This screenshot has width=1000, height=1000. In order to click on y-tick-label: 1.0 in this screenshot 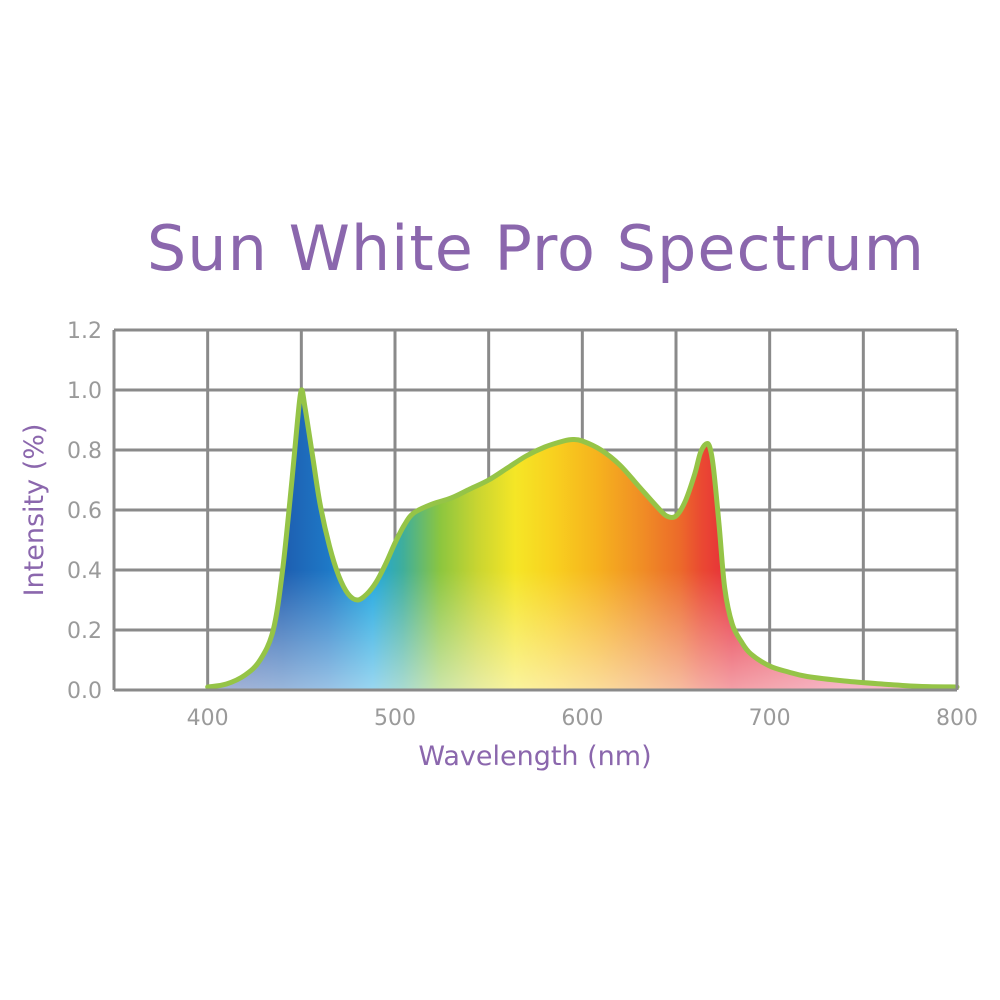, I will do `click(84, 391)`.